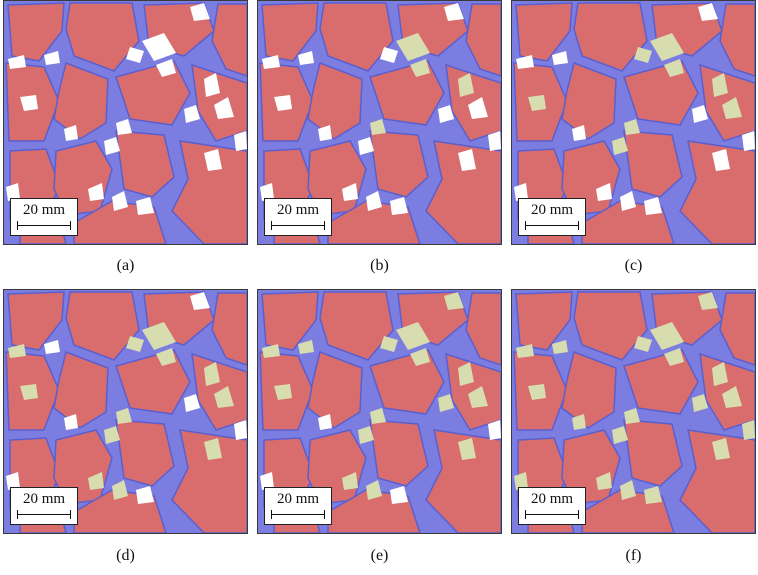 This screenshot has height=575, width=758. Describe the element at coordinates (125, 265) in the screenshot. I see `panel-caption: (a)` at that location.